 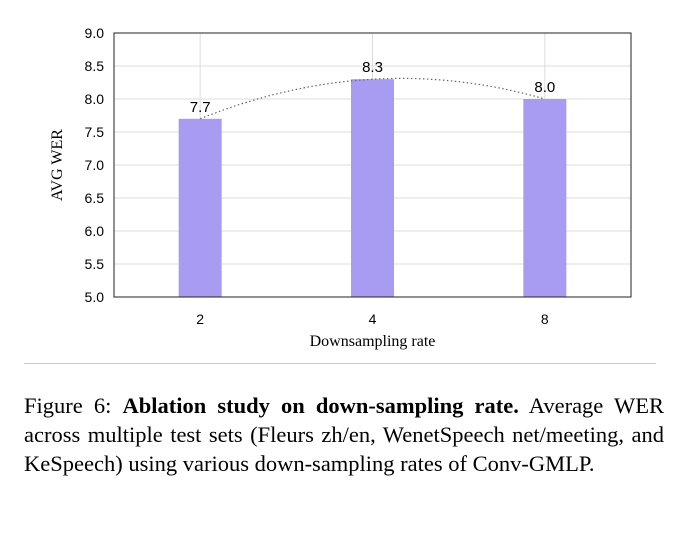 I want to click on y-tick-label: 5.5, so click(x=95, y=264).